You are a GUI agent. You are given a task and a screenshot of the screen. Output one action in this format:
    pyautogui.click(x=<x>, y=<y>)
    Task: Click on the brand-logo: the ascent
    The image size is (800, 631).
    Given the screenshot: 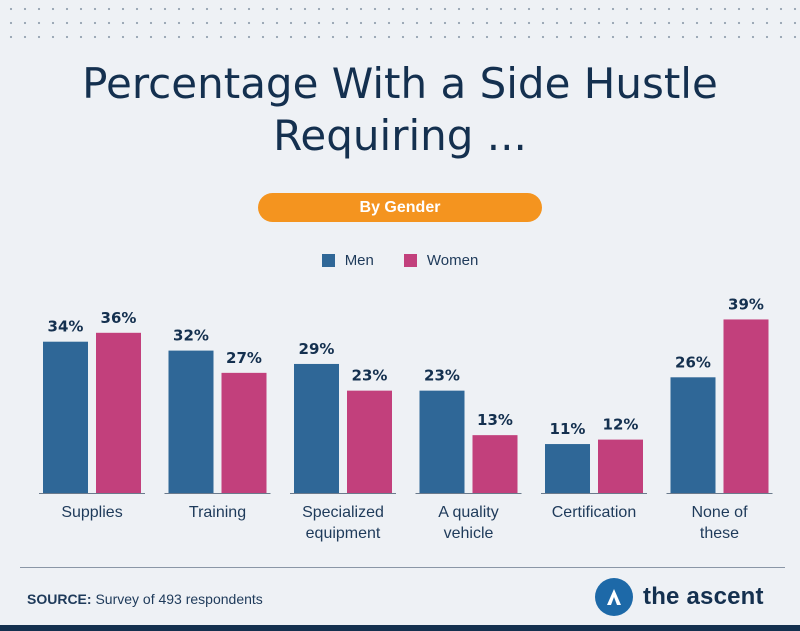 What is the action you would take?
    pyautogui.click(x=679, y=597)
    